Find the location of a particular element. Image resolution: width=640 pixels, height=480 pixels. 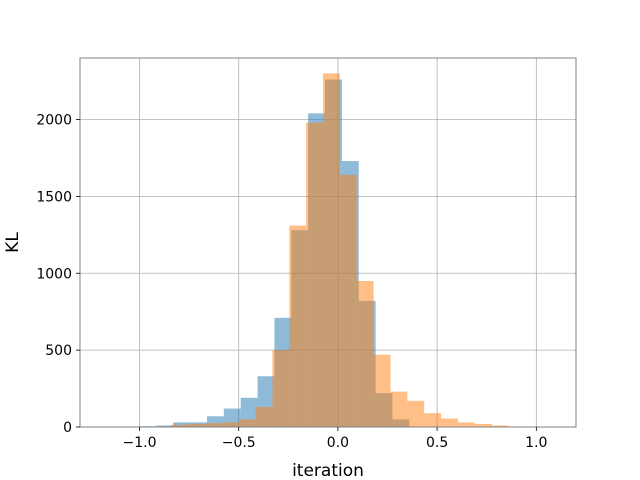

y-tick-label: 1500 is located at coordinates (54, 197).